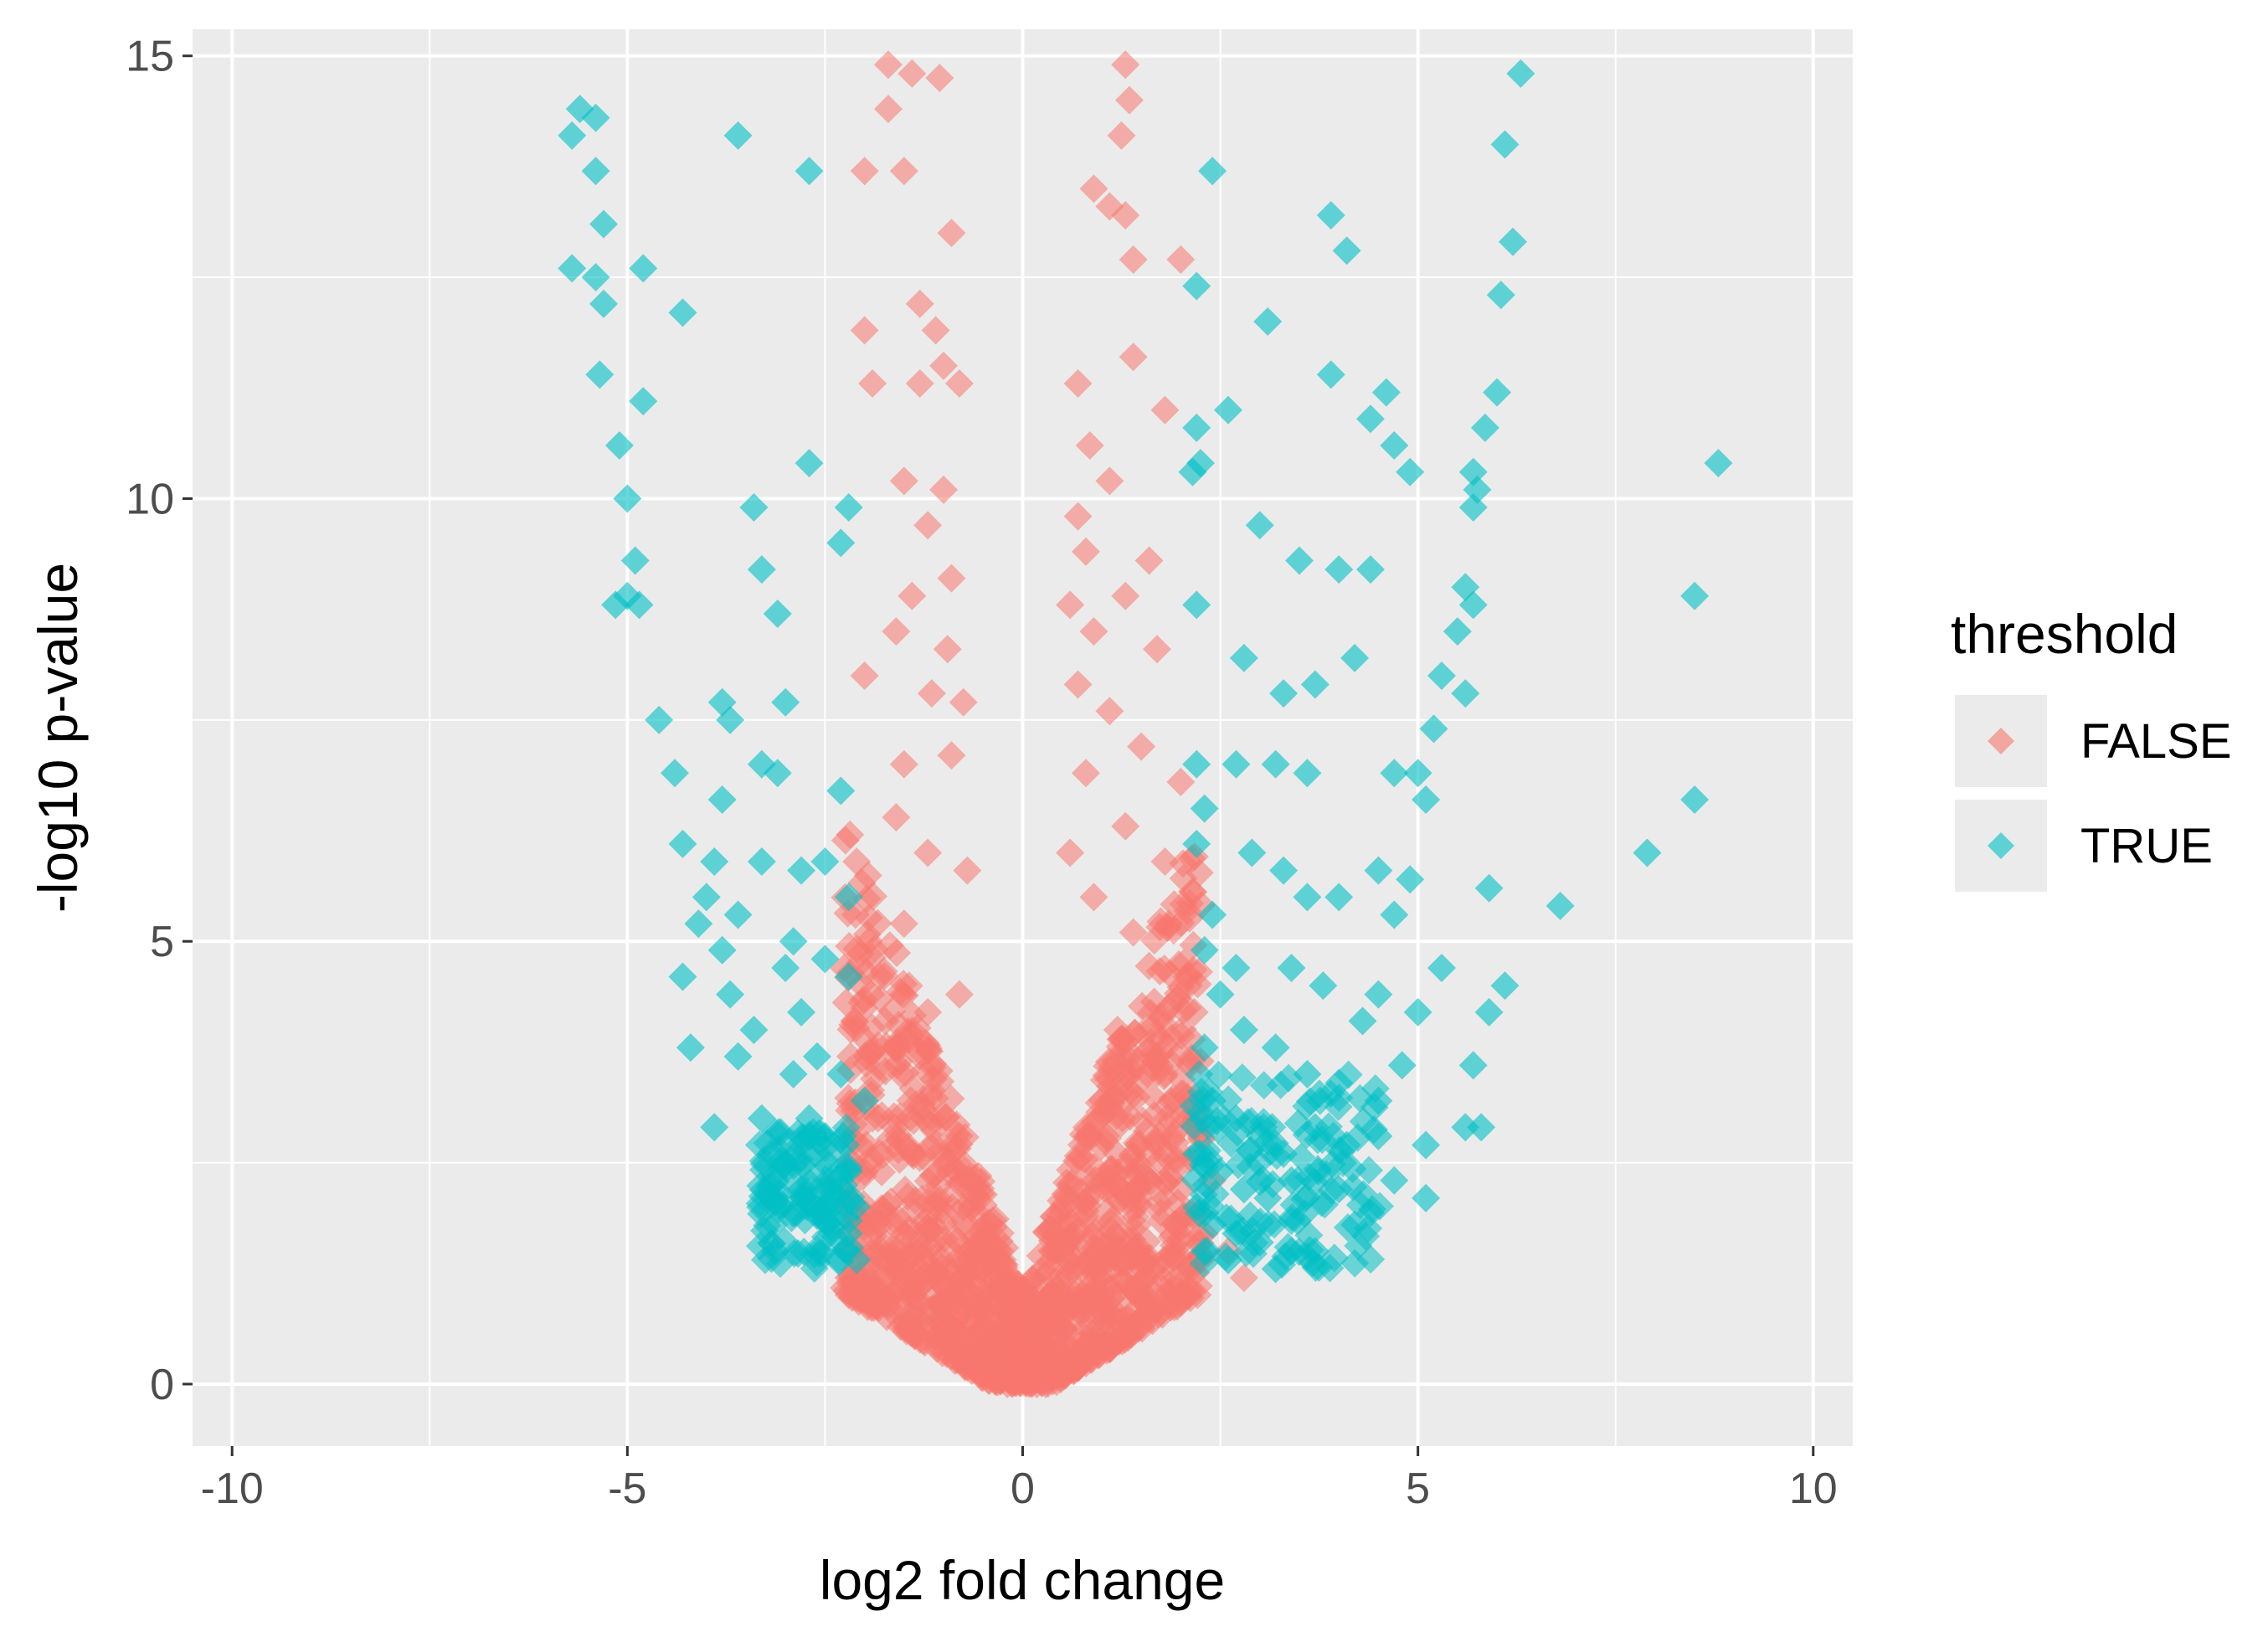  I want to click on y-tick-label: 5, so click(162, 942).